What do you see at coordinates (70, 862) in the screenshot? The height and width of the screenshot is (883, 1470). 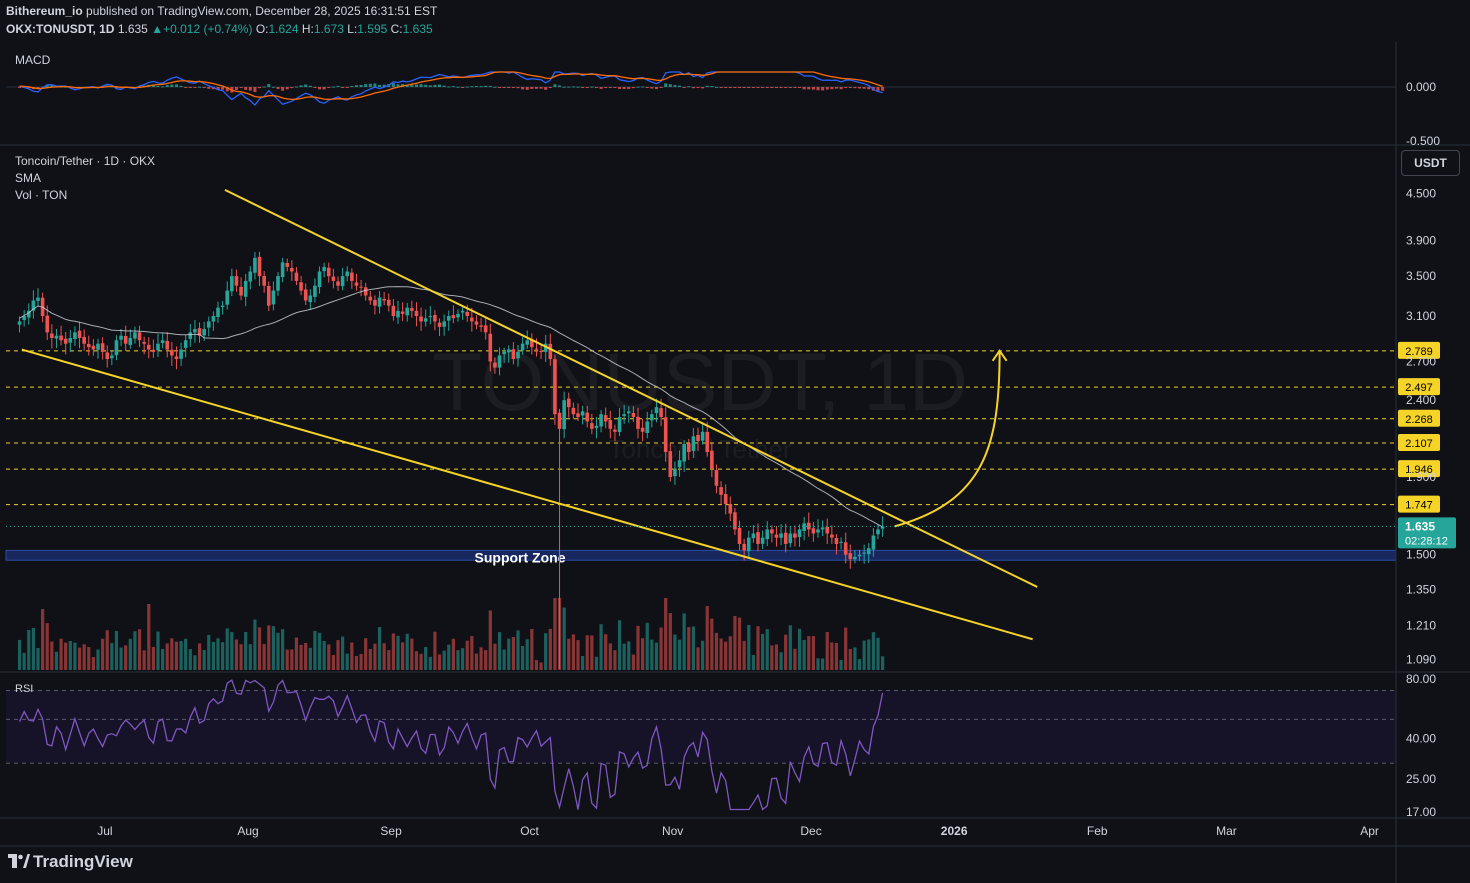 I see `tradingview-logo: TradingView` at bounding box center [70, 862].